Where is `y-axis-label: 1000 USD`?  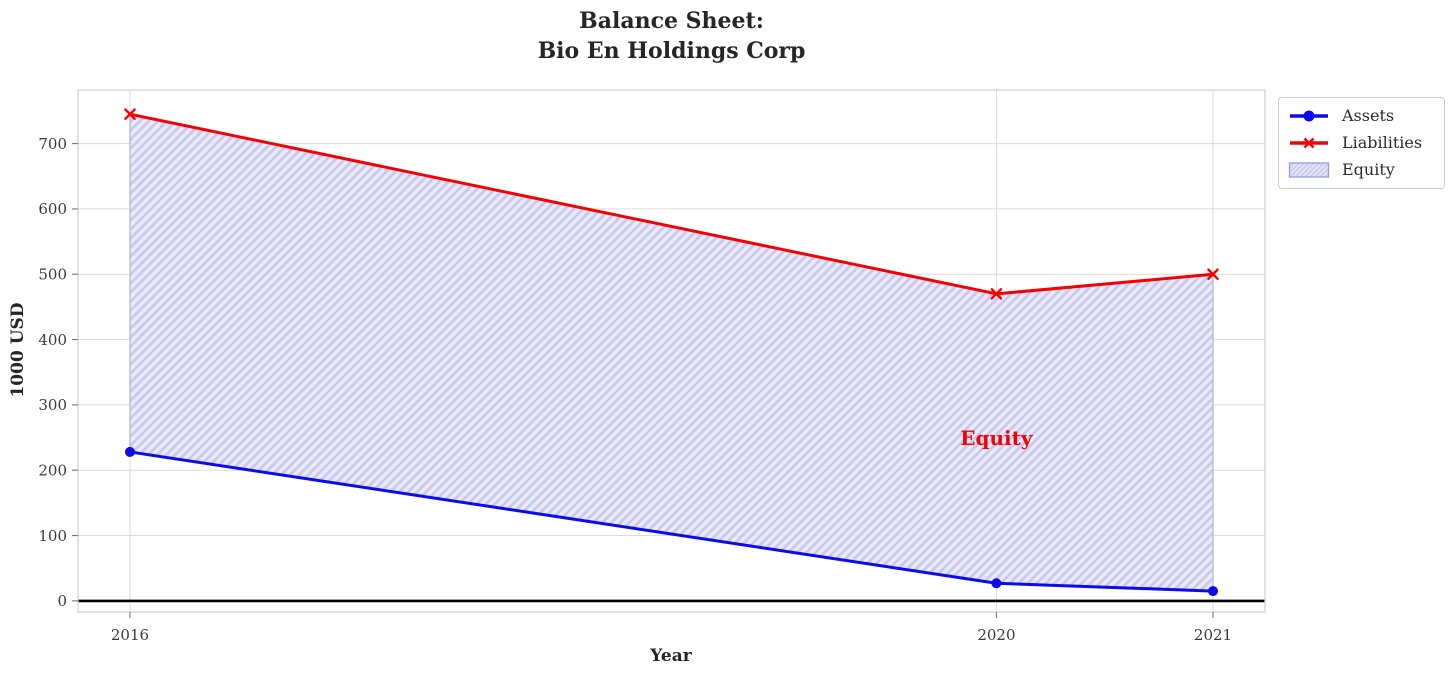
y-axis-label: 1000 USD is located at coordinates (18, 350).